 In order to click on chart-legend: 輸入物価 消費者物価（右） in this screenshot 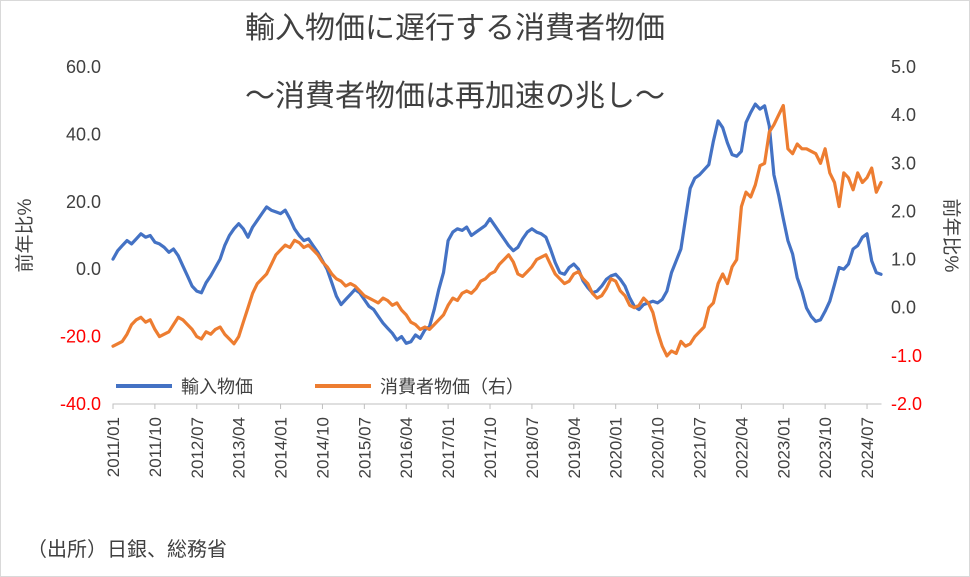, I will do `click(320, 386)`.